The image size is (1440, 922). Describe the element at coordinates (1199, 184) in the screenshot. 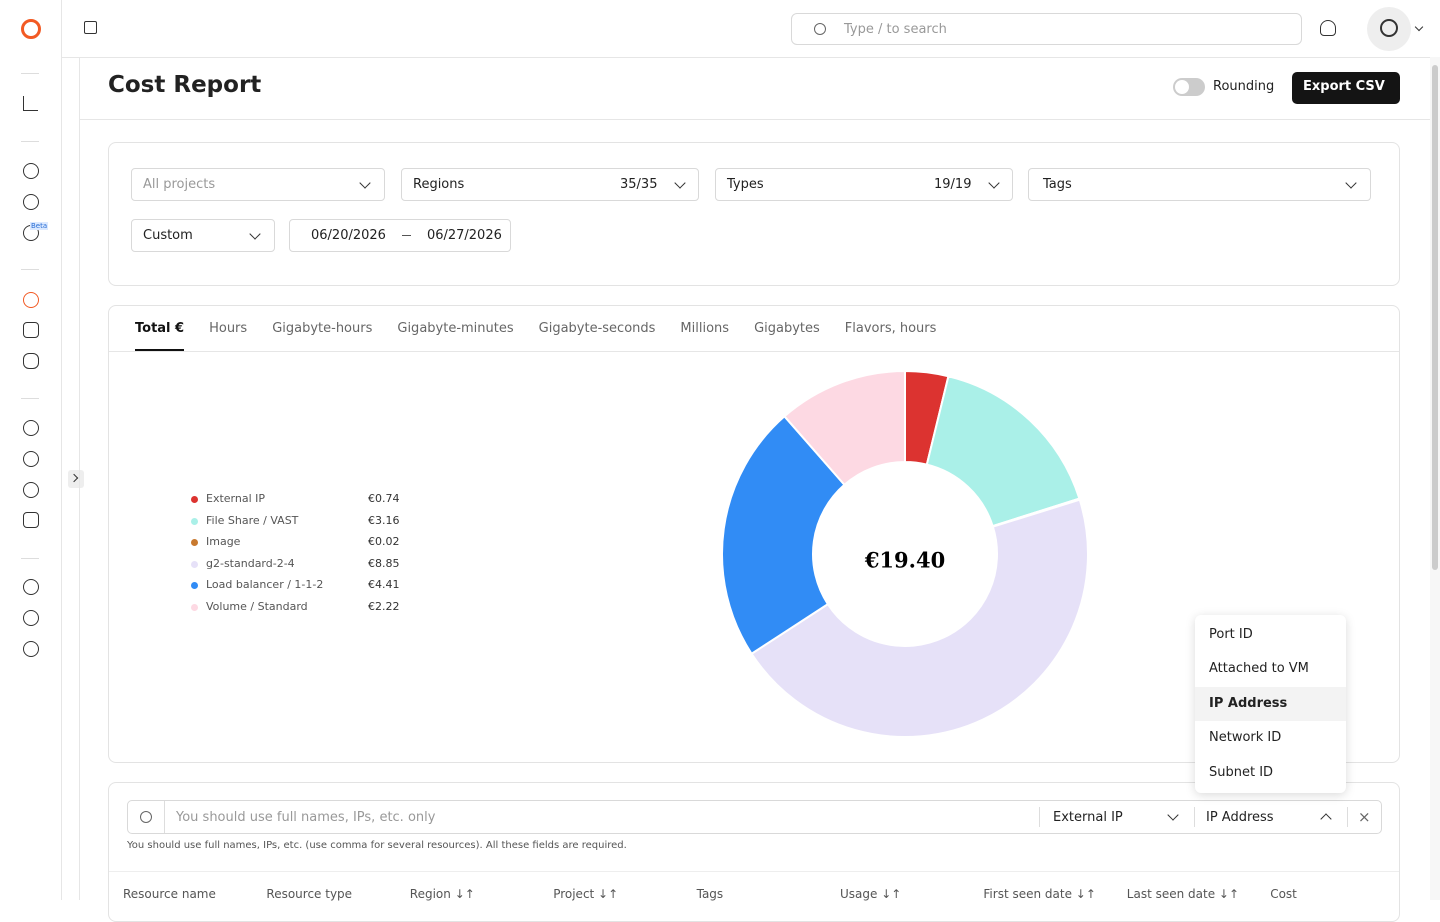

I see `tags-select: Tags` at that location.